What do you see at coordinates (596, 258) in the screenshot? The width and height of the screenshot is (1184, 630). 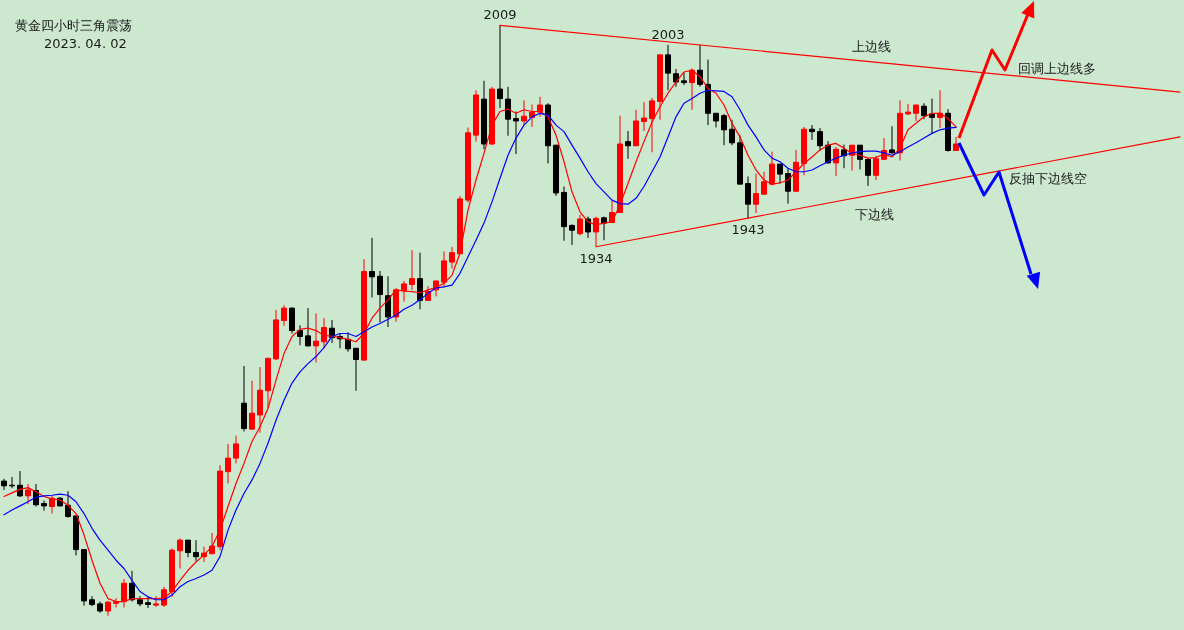 I see `annotation: 1934` at bounding box center [596, 258].